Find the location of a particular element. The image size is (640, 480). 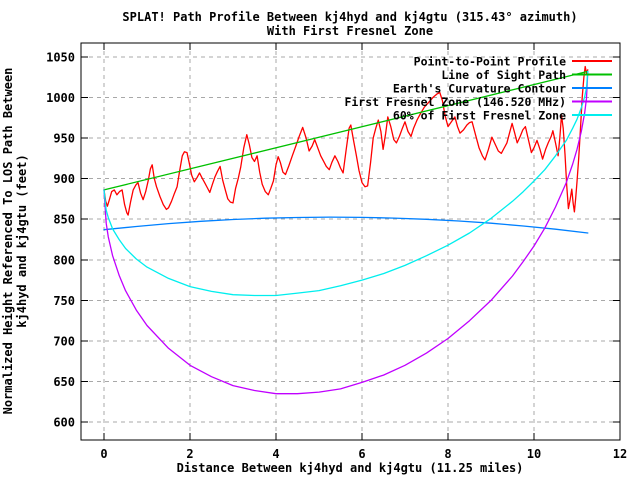

y-tick-label-900: 900 is located at coordinates (64, 179).